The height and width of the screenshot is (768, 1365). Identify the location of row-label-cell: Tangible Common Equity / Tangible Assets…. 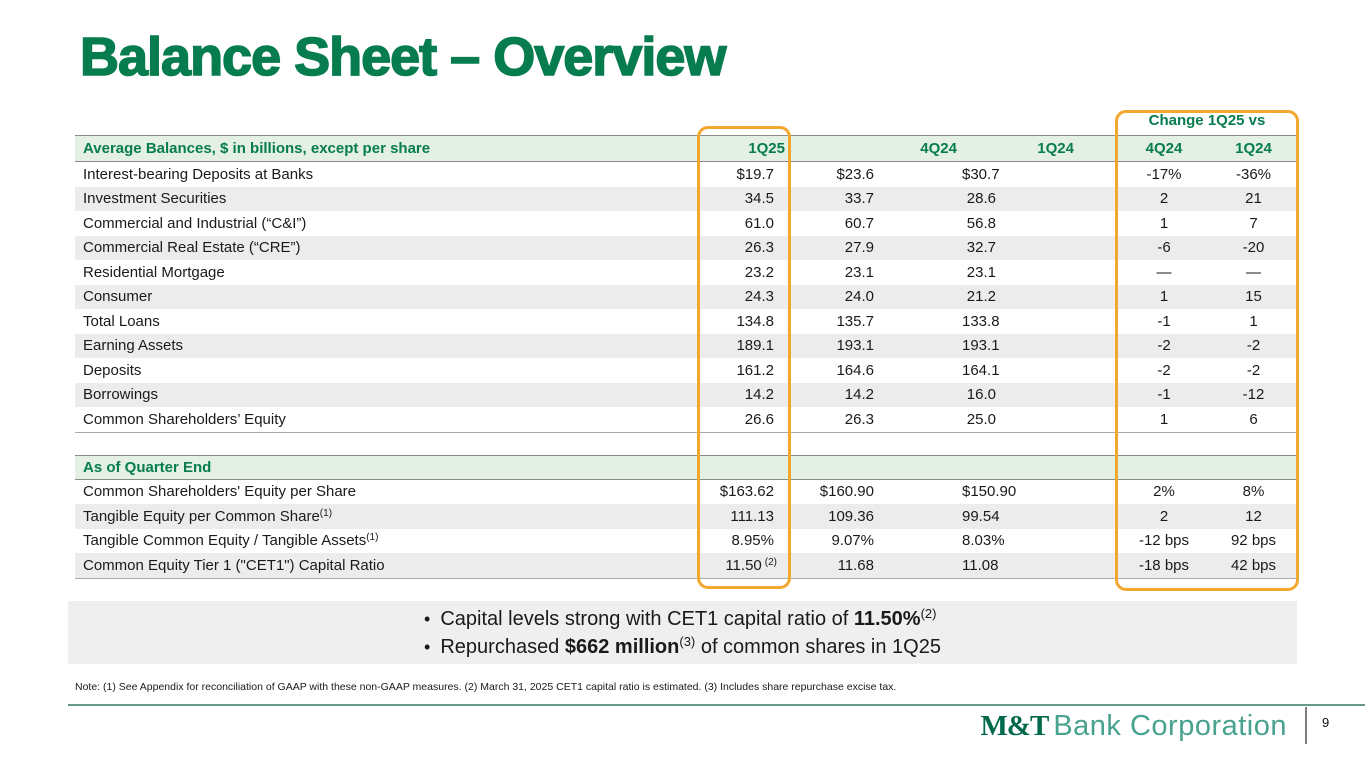
(231, 541).